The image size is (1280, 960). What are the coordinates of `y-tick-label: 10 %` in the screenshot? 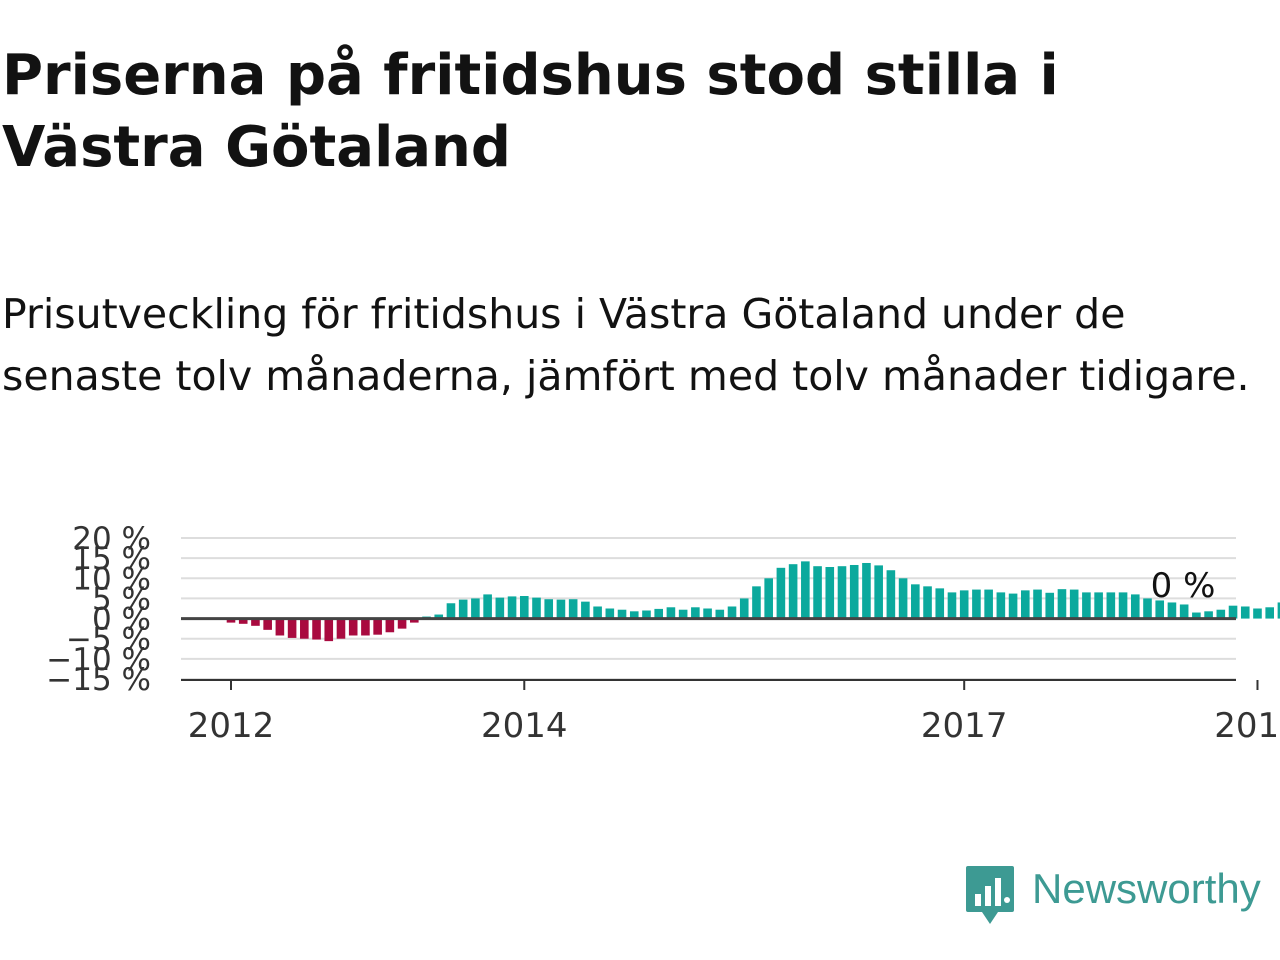 It's located at (111, 579).